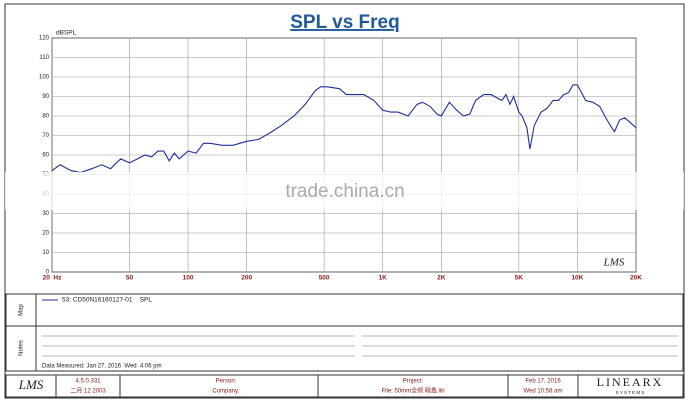  I want to click on footer-dividers, so click(317, 386).